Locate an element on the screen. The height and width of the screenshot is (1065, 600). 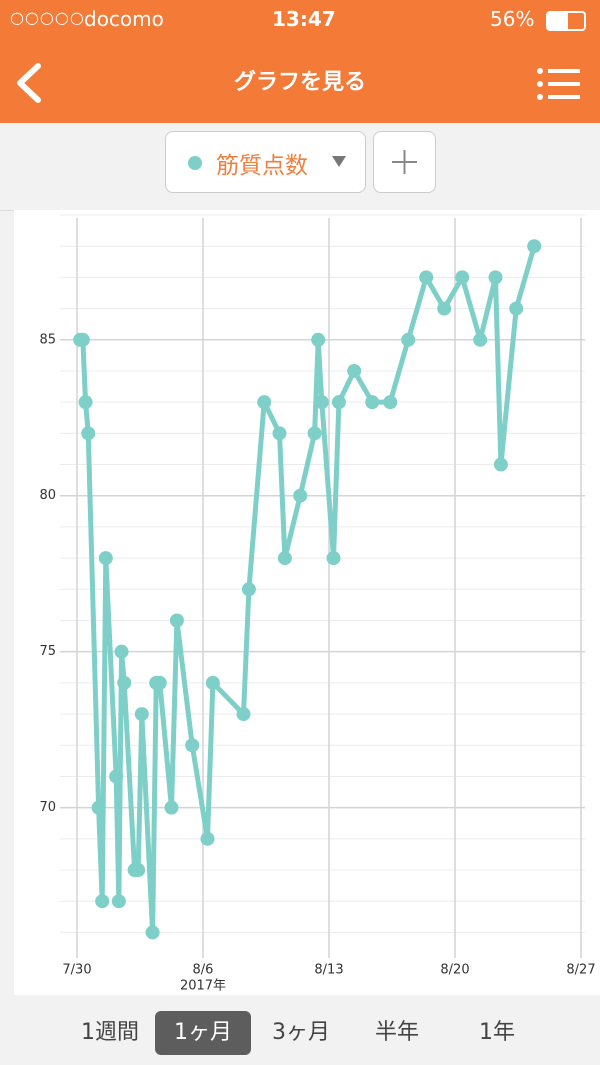
period-tab: 1ヶ月 is located at coordinates (203, 1033).